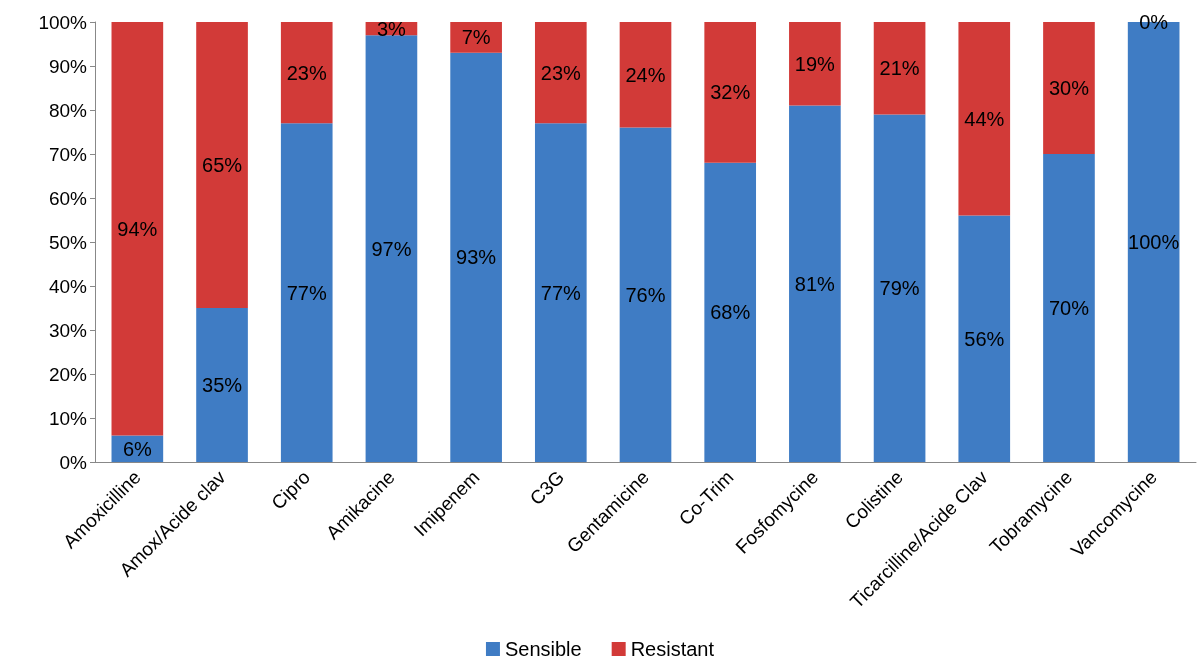  Describe the element at coordinates (1154, 242) in the screenshot. I see `data-label: 100%` at that location.